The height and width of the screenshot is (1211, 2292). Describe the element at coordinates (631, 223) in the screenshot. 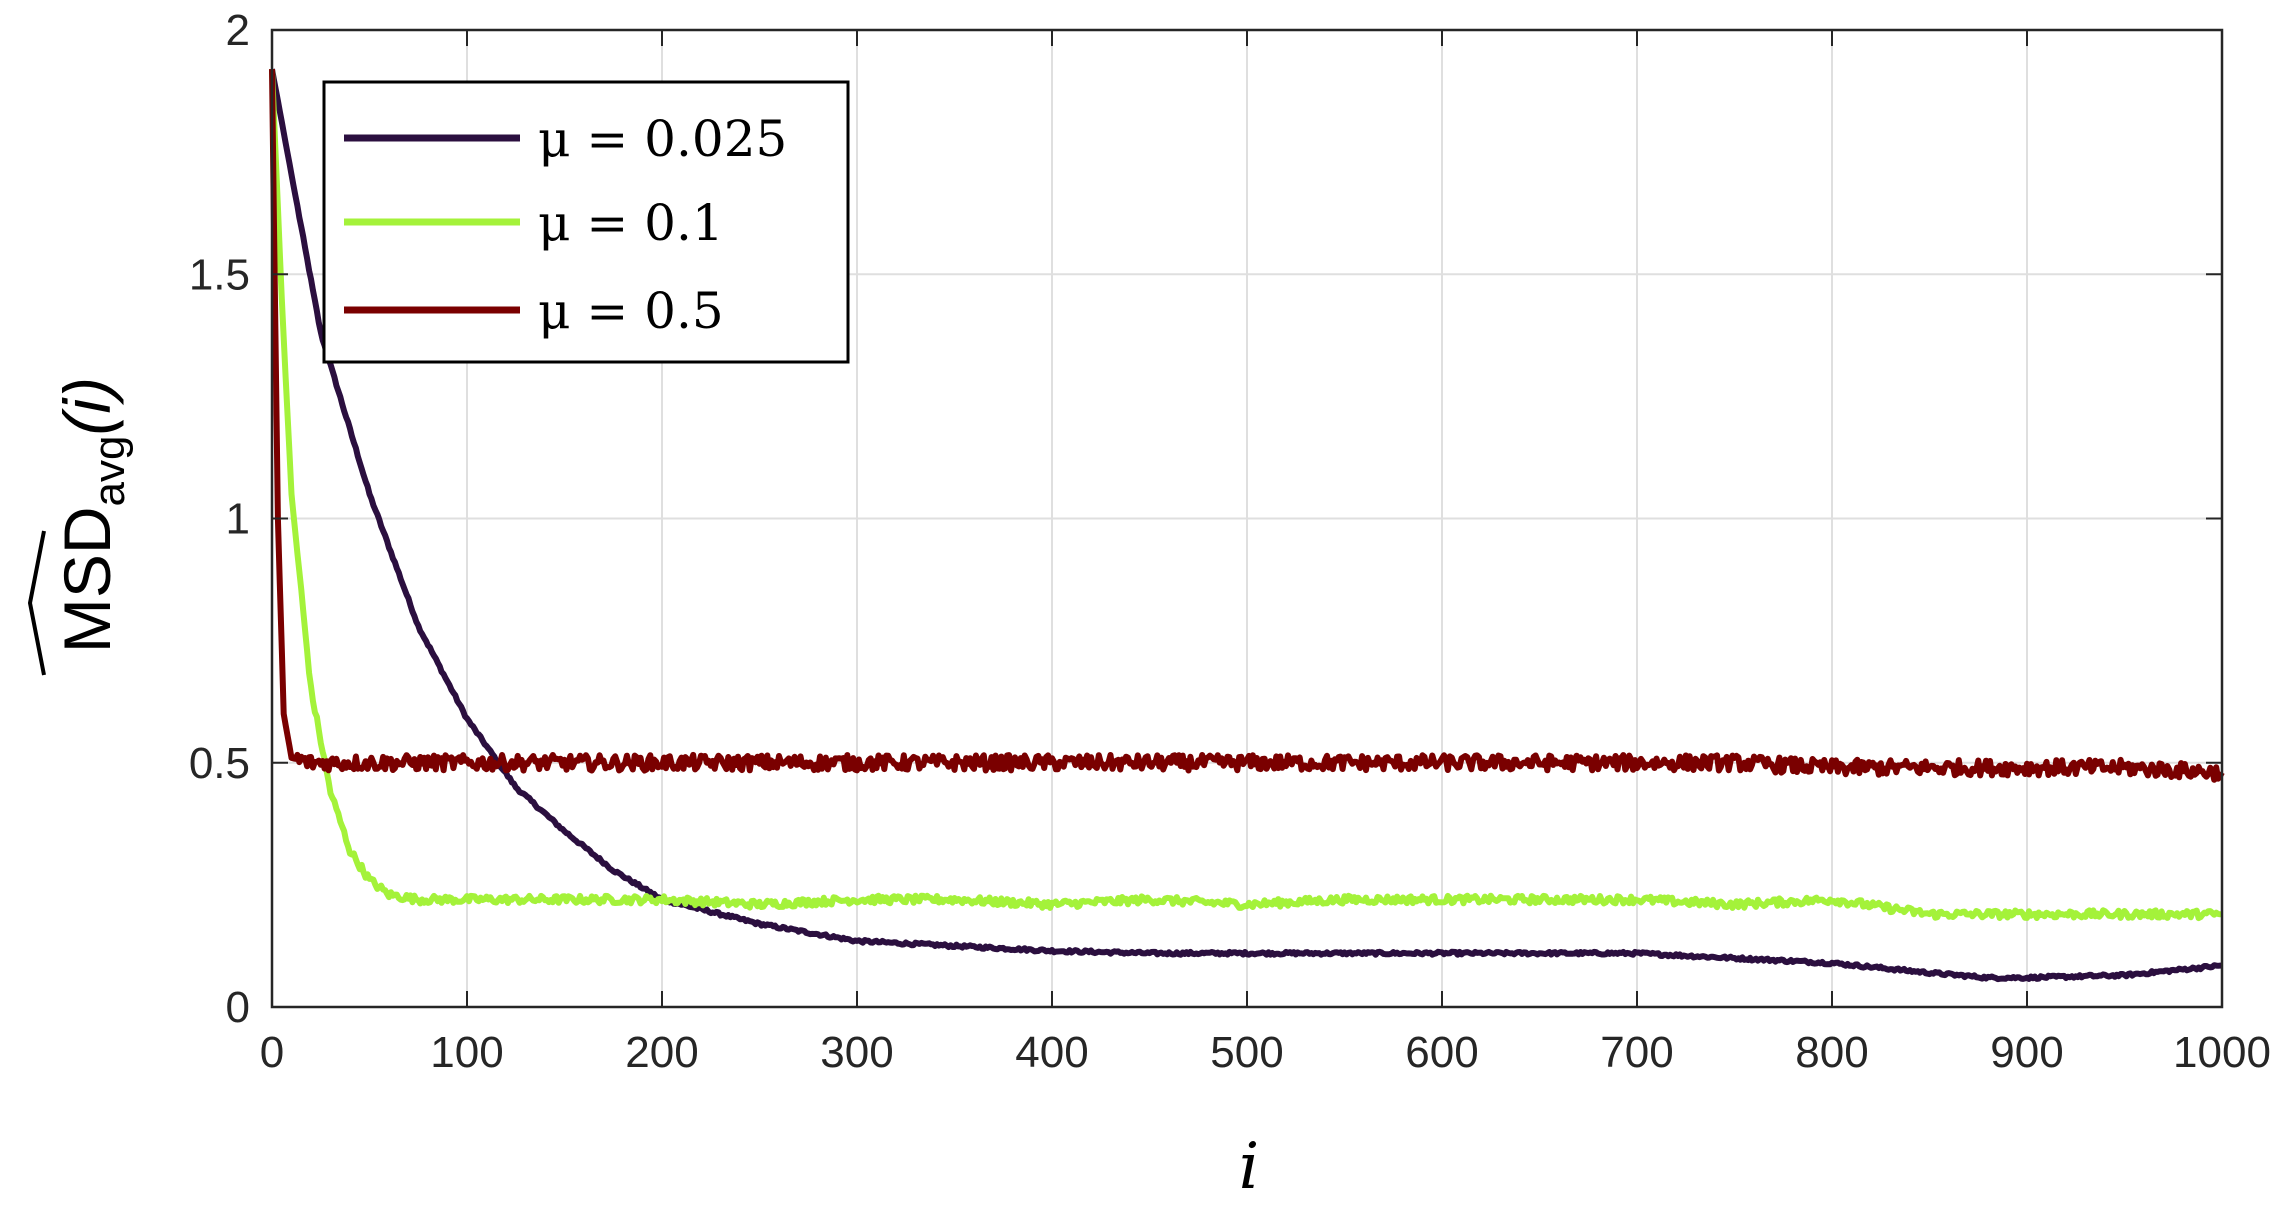

I see `legend-label-1: μ = 0.1` at that location.